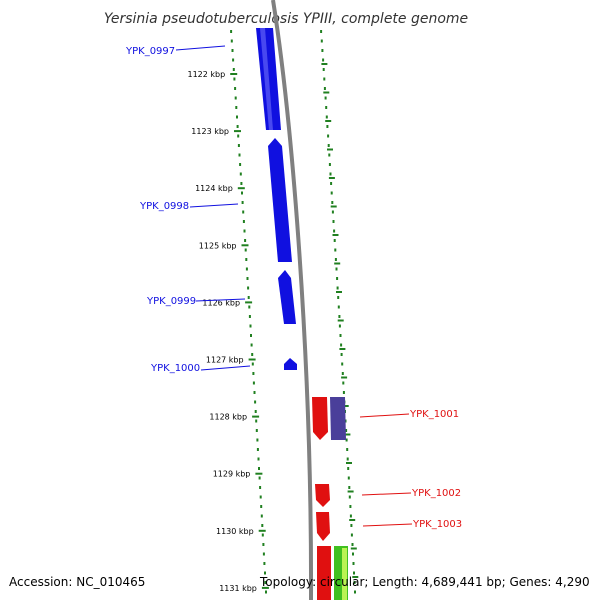  What do you see at coordinates (210, 131) in the screenshot?
I see `position-tick-label: 1123 kbp` at bounding box center [210, 131].